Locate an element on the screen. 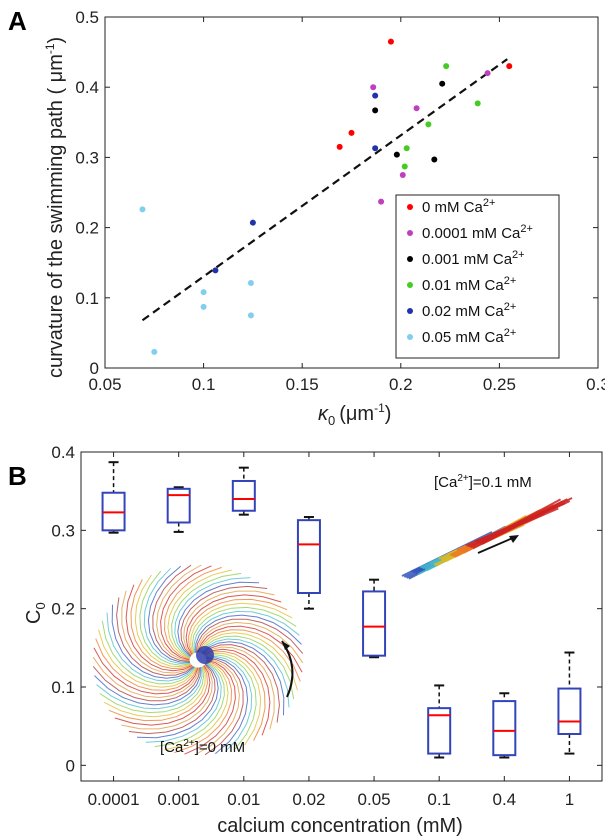  scatter-y-tick-label: 0.3 is located at coordinates (87, 157).